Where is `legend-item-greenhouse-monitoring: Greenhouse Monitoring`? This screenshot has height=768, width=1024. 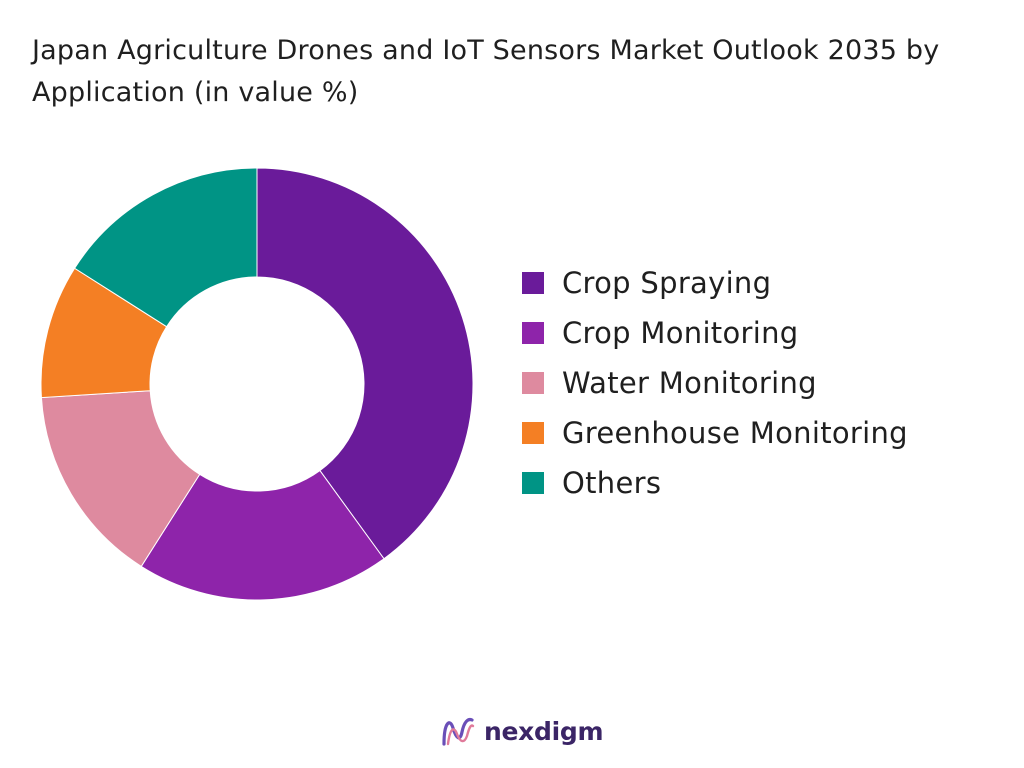 legend-item-greenhouse-monitoring: Greenhouse Monitoring is located at coordinates (715, 433).